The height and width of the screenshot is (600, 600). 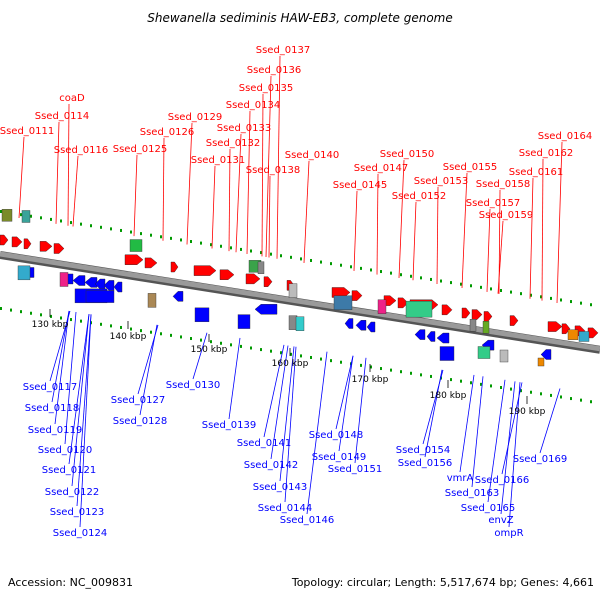 I want to click on gene-label: Ssed_0159, so click(x=506, y=215).